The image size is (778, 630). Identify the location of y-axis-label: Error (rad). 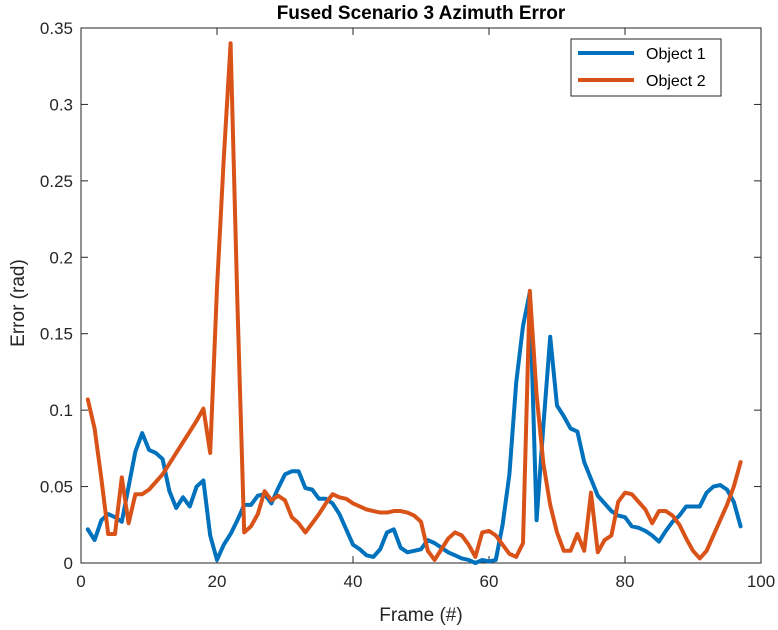
(18, 303).